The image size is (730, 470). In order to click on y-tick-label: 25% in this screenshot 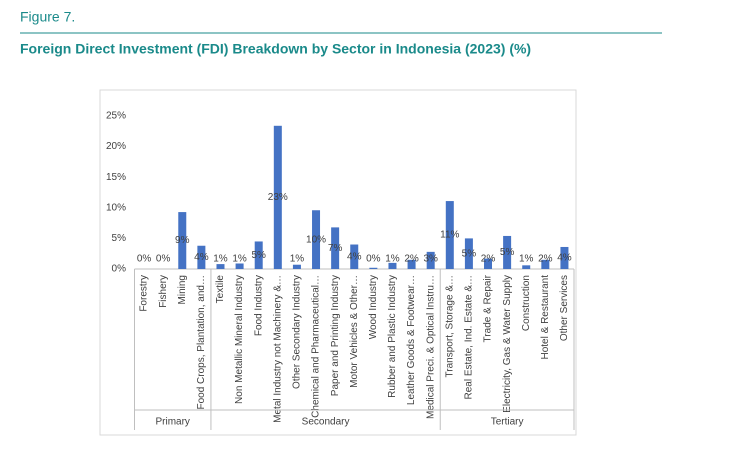, I will do `click(116, 116)`.